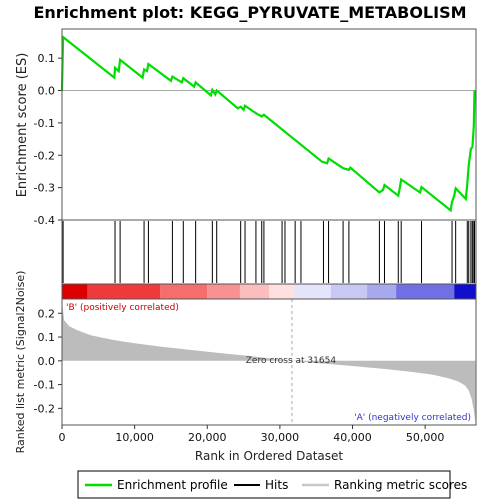  What do you see at coordinates (22, 125) in the screenshot?
I see `es-y-axis-title: Enrichment score (ES)` at bounding box center [22, 125].